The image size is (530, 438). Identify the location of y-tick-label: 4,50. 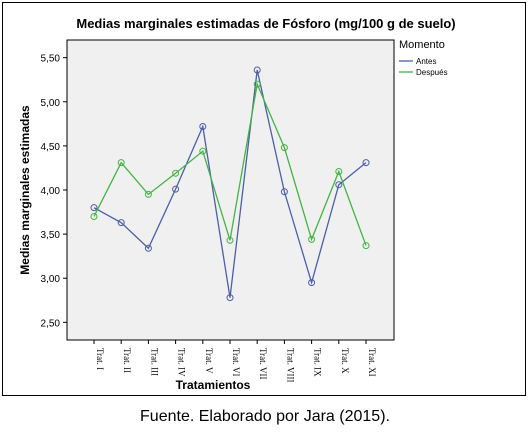
(51, 147).